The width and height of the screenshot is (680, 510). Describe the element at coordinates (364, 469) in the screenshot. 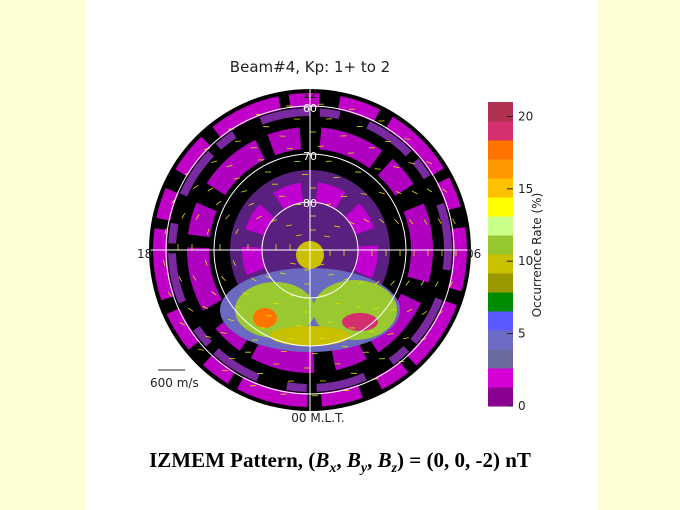

I see `subscript-y: y` at that location.